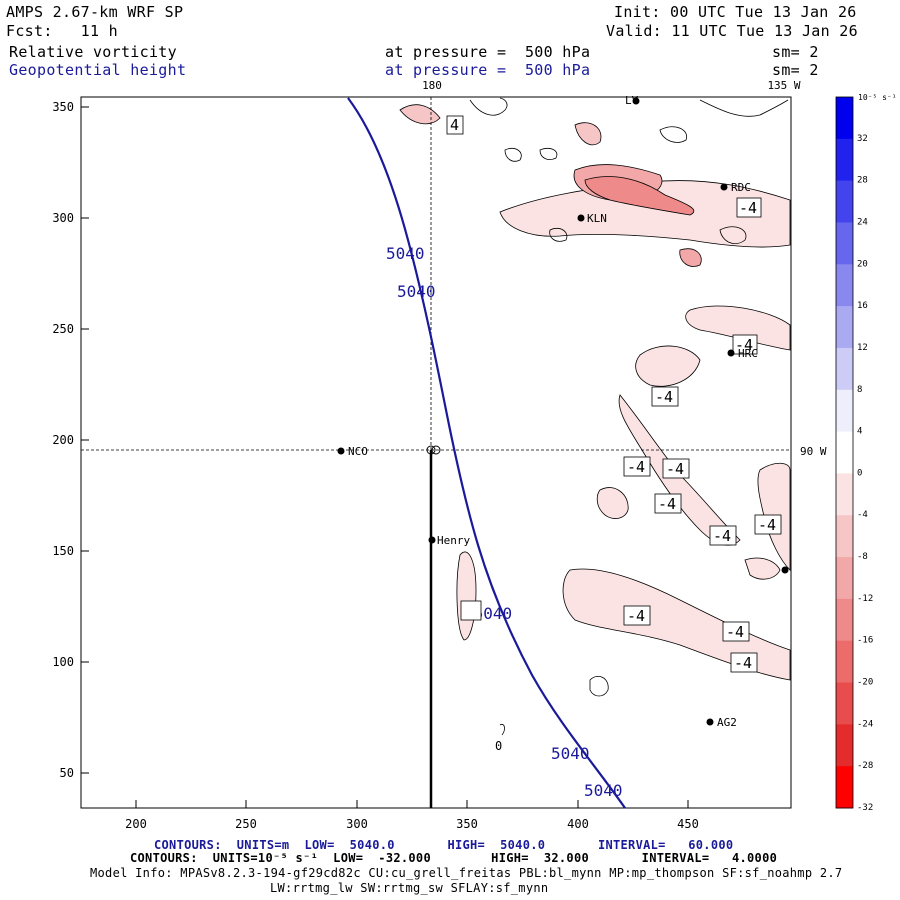 The width and height of the screenshot is (900, 900). I want to click on station-label: HRC, so click(748, 353).